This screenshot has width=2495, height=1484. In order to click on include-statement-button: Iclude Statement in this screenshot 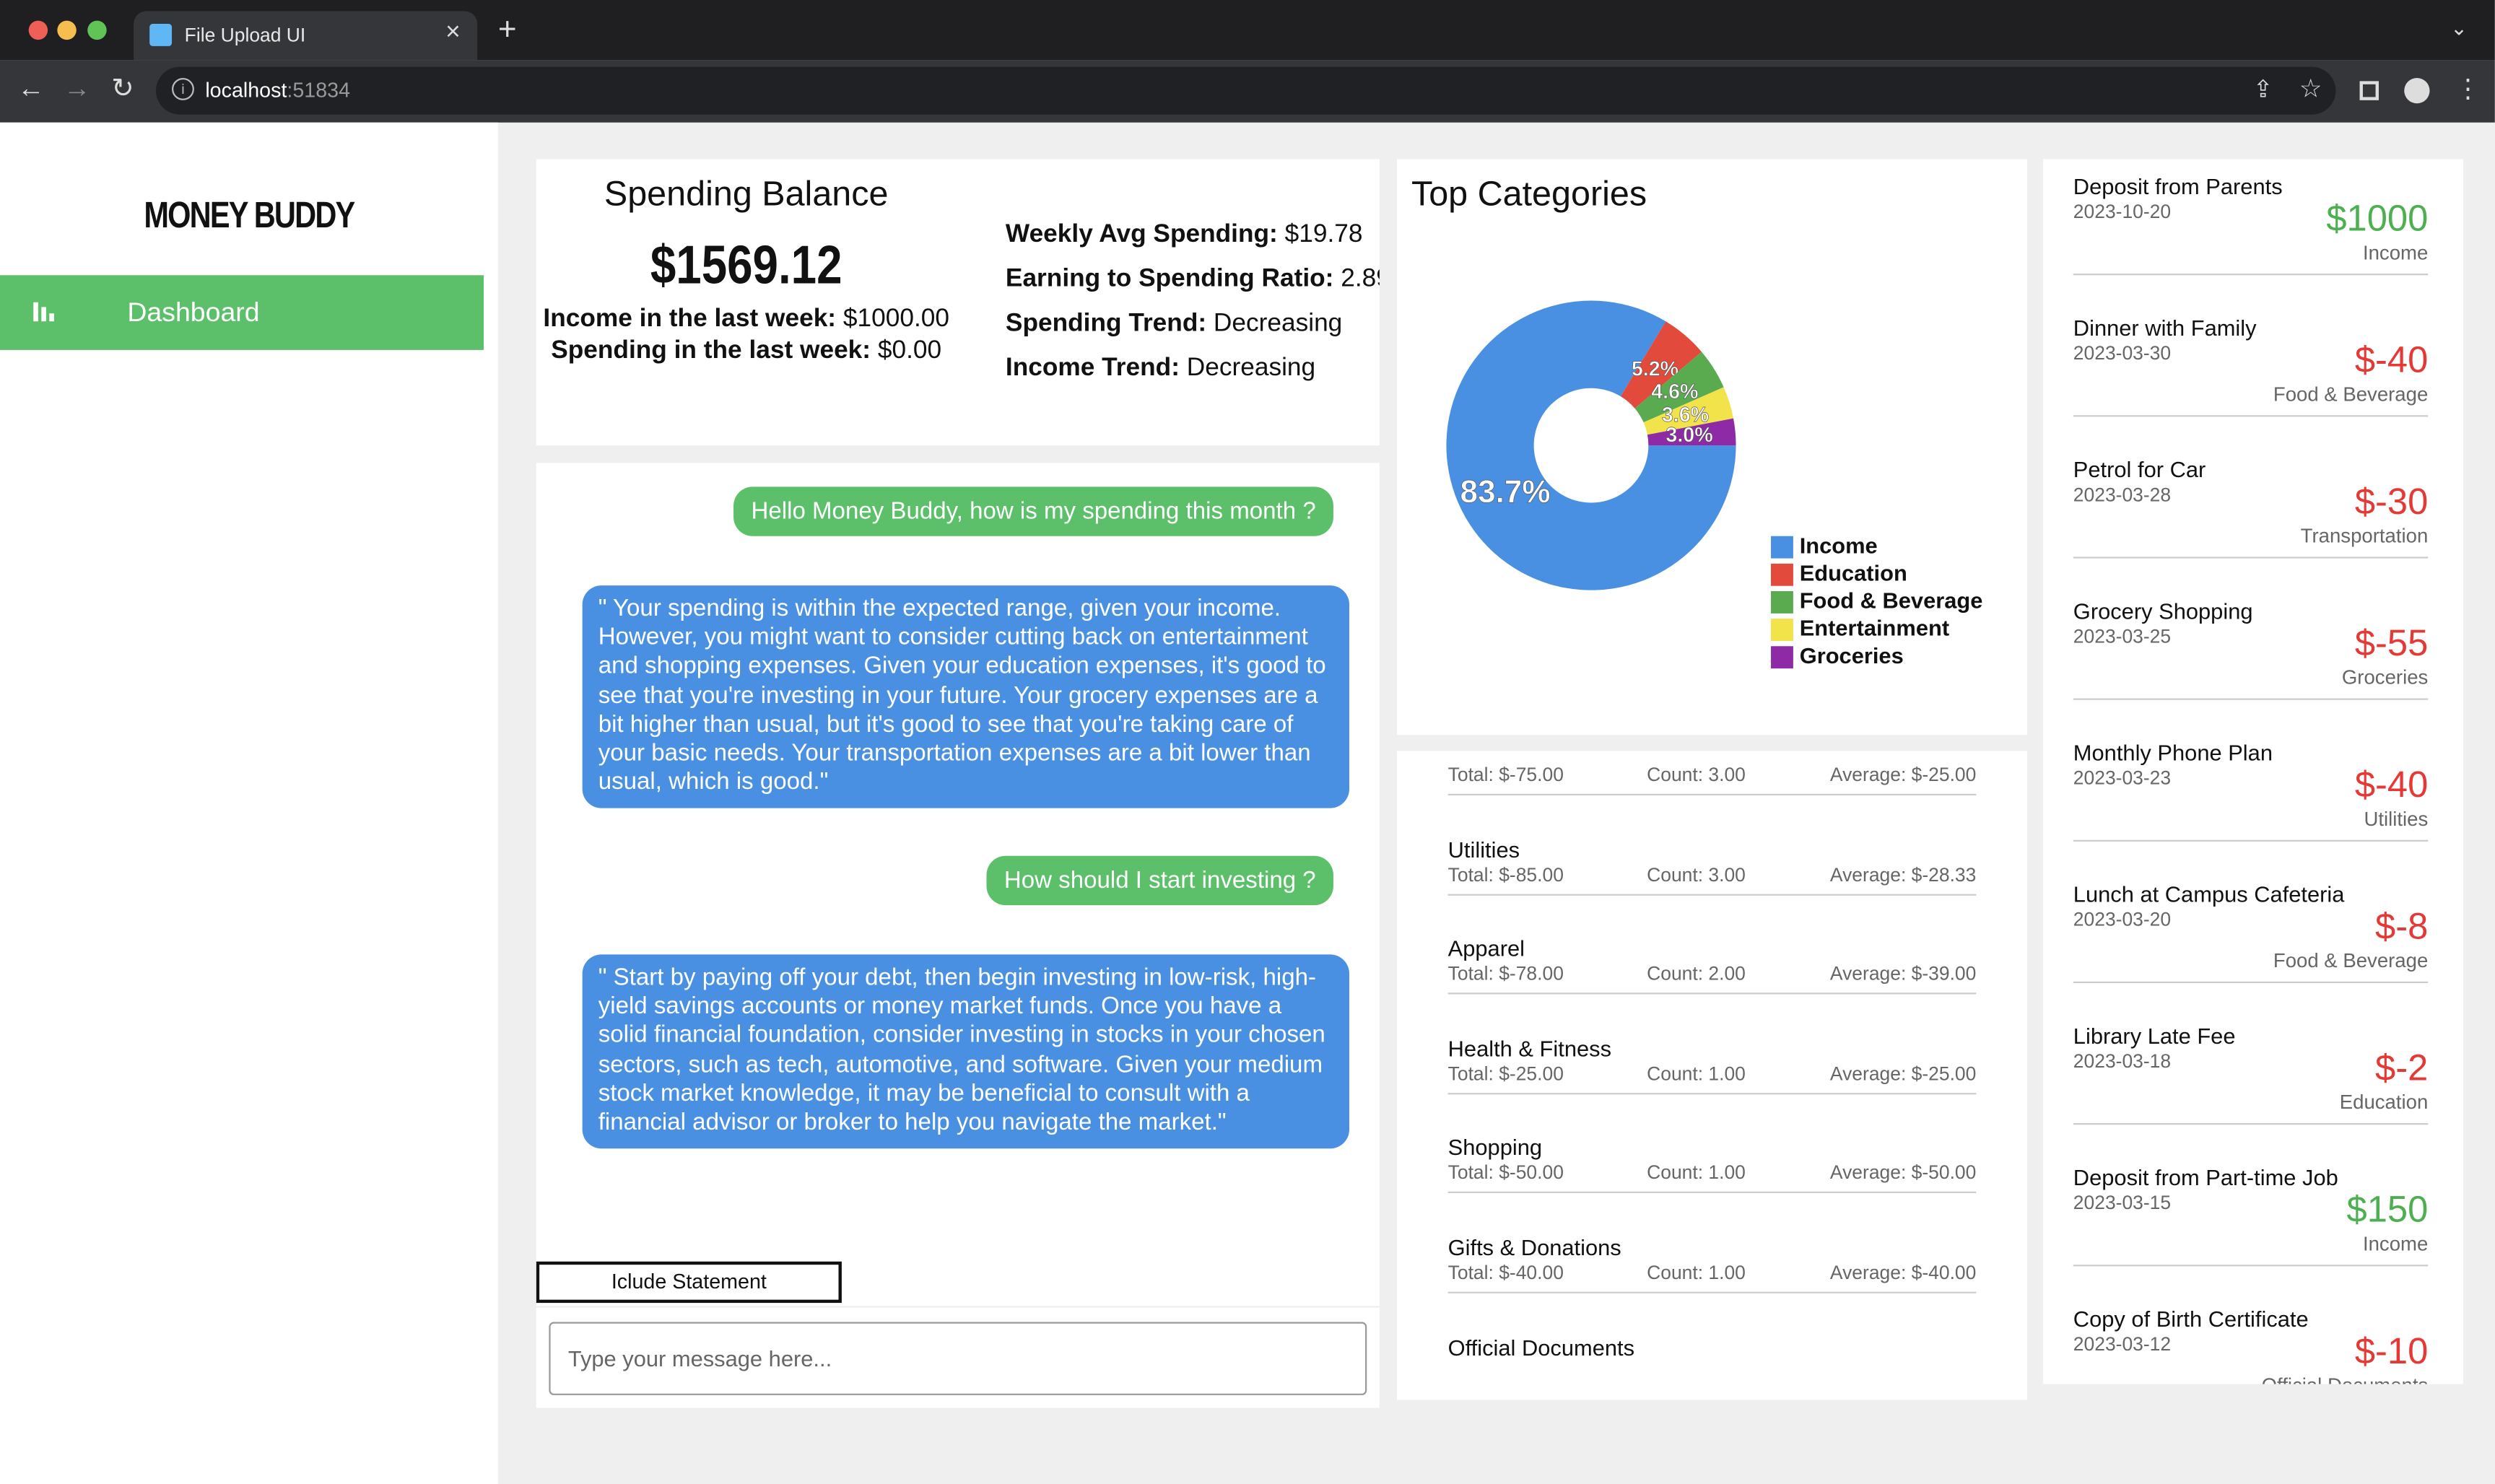, I will do `click(689, 1282)`.